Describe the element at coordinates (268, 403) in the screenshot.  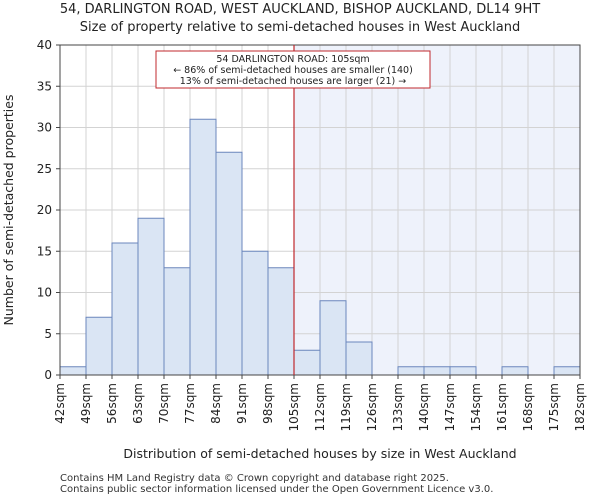
I see `x-tick-label: 98sqm` at that location.